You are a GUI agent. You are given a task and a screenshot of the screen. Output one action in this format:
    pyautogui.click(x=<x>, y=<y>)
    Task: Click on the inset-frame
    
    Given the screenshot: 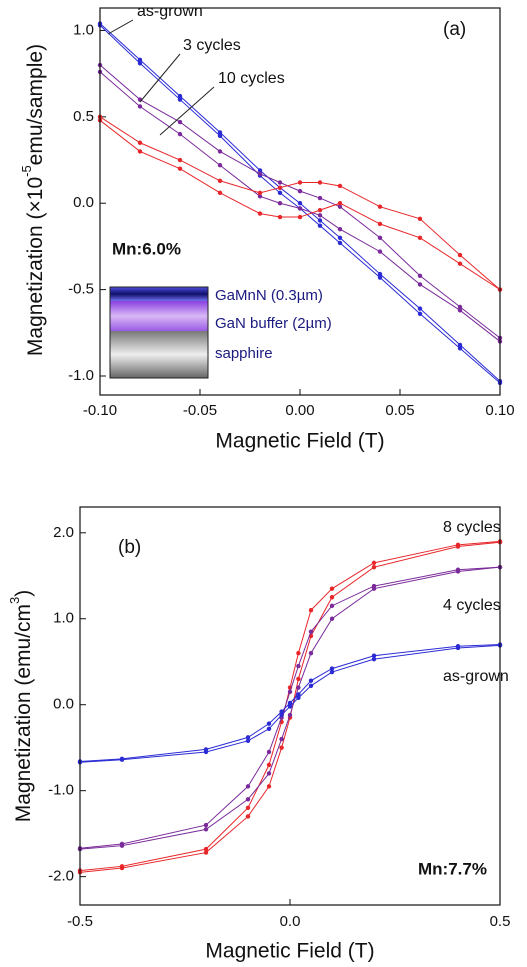 What is the action you would take?
    pyautogui.click(x=159, y=332)
    